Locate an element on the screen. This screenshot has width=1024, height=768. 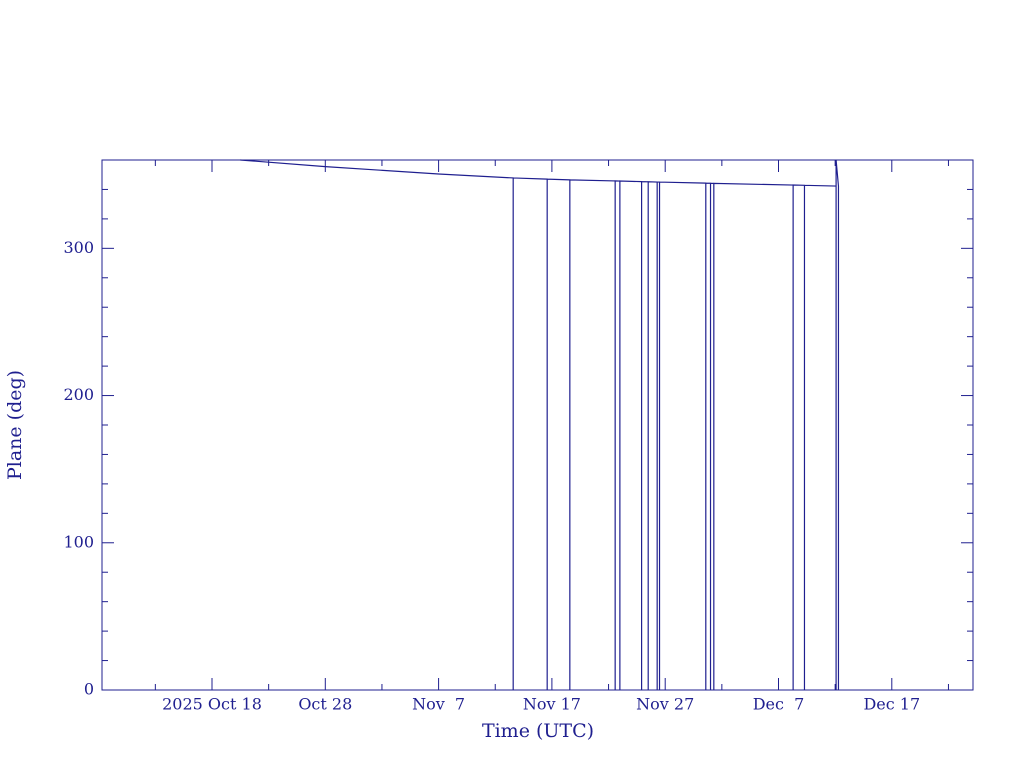
y-tick-label: 100 is located at coordinates (78, 541).